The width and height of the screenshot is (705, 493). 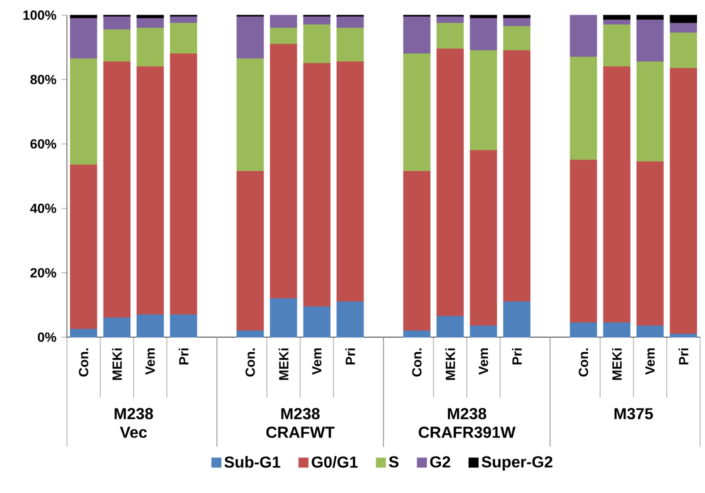 I want to click on text: Vec, so click(x=133, y=432).